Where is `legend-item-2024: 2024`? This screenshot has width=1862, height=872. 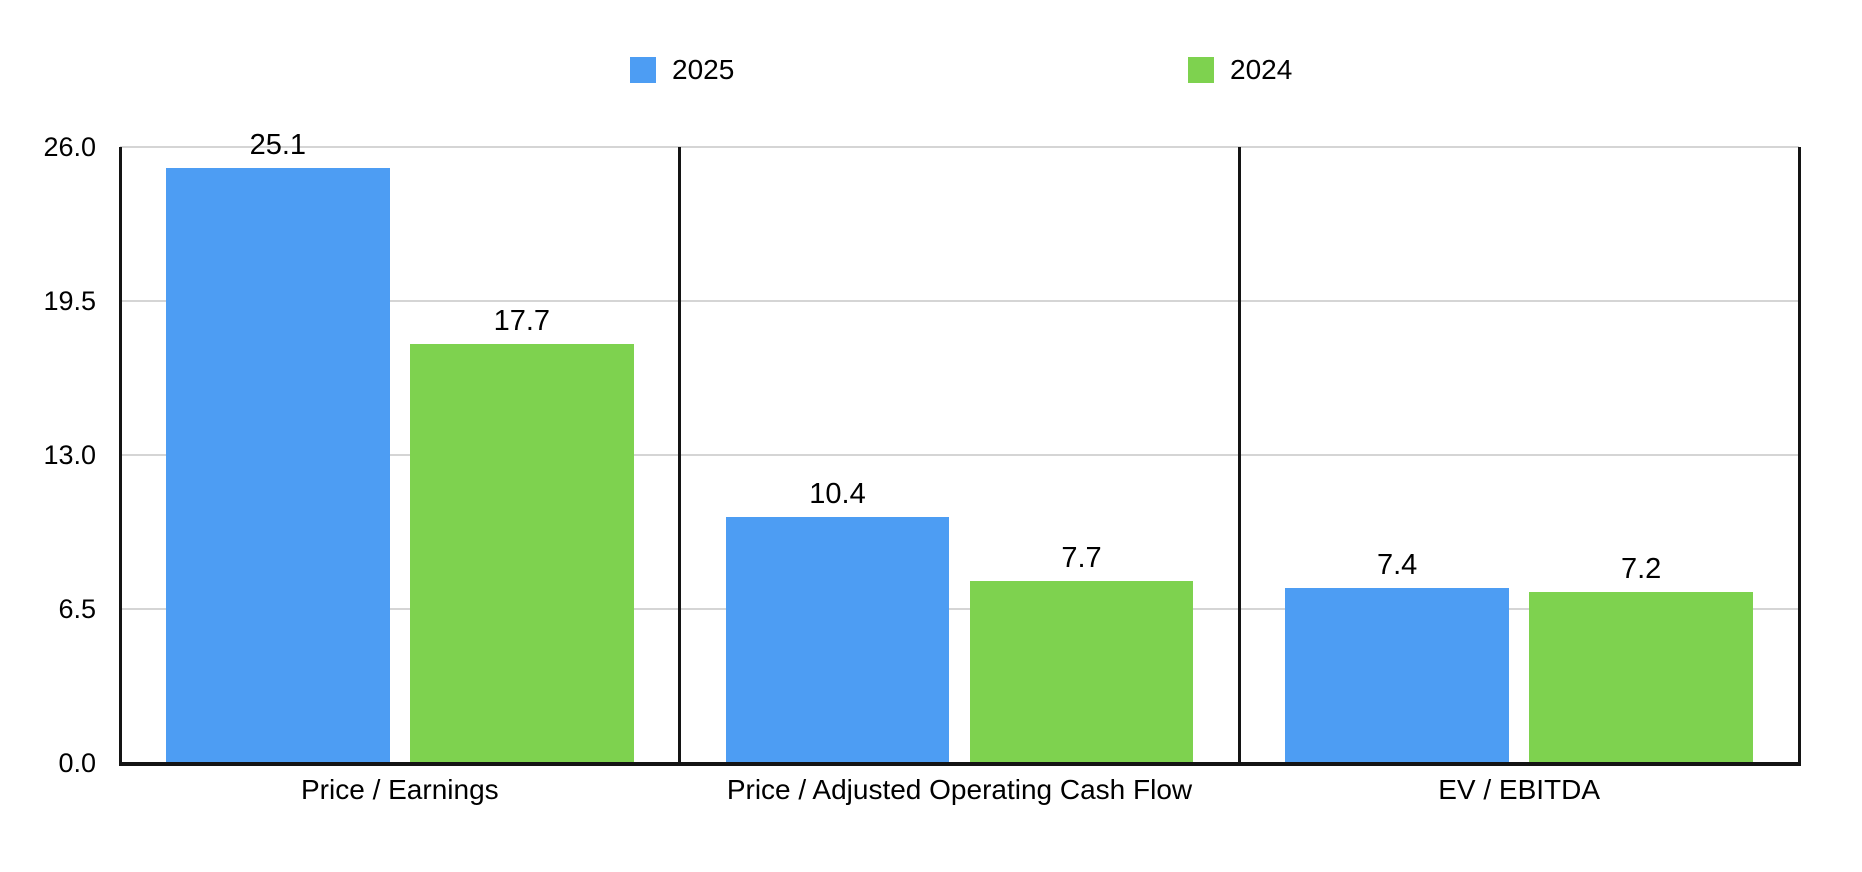 legend-item-2024: 2024 is located at coordinates (1240, 70).